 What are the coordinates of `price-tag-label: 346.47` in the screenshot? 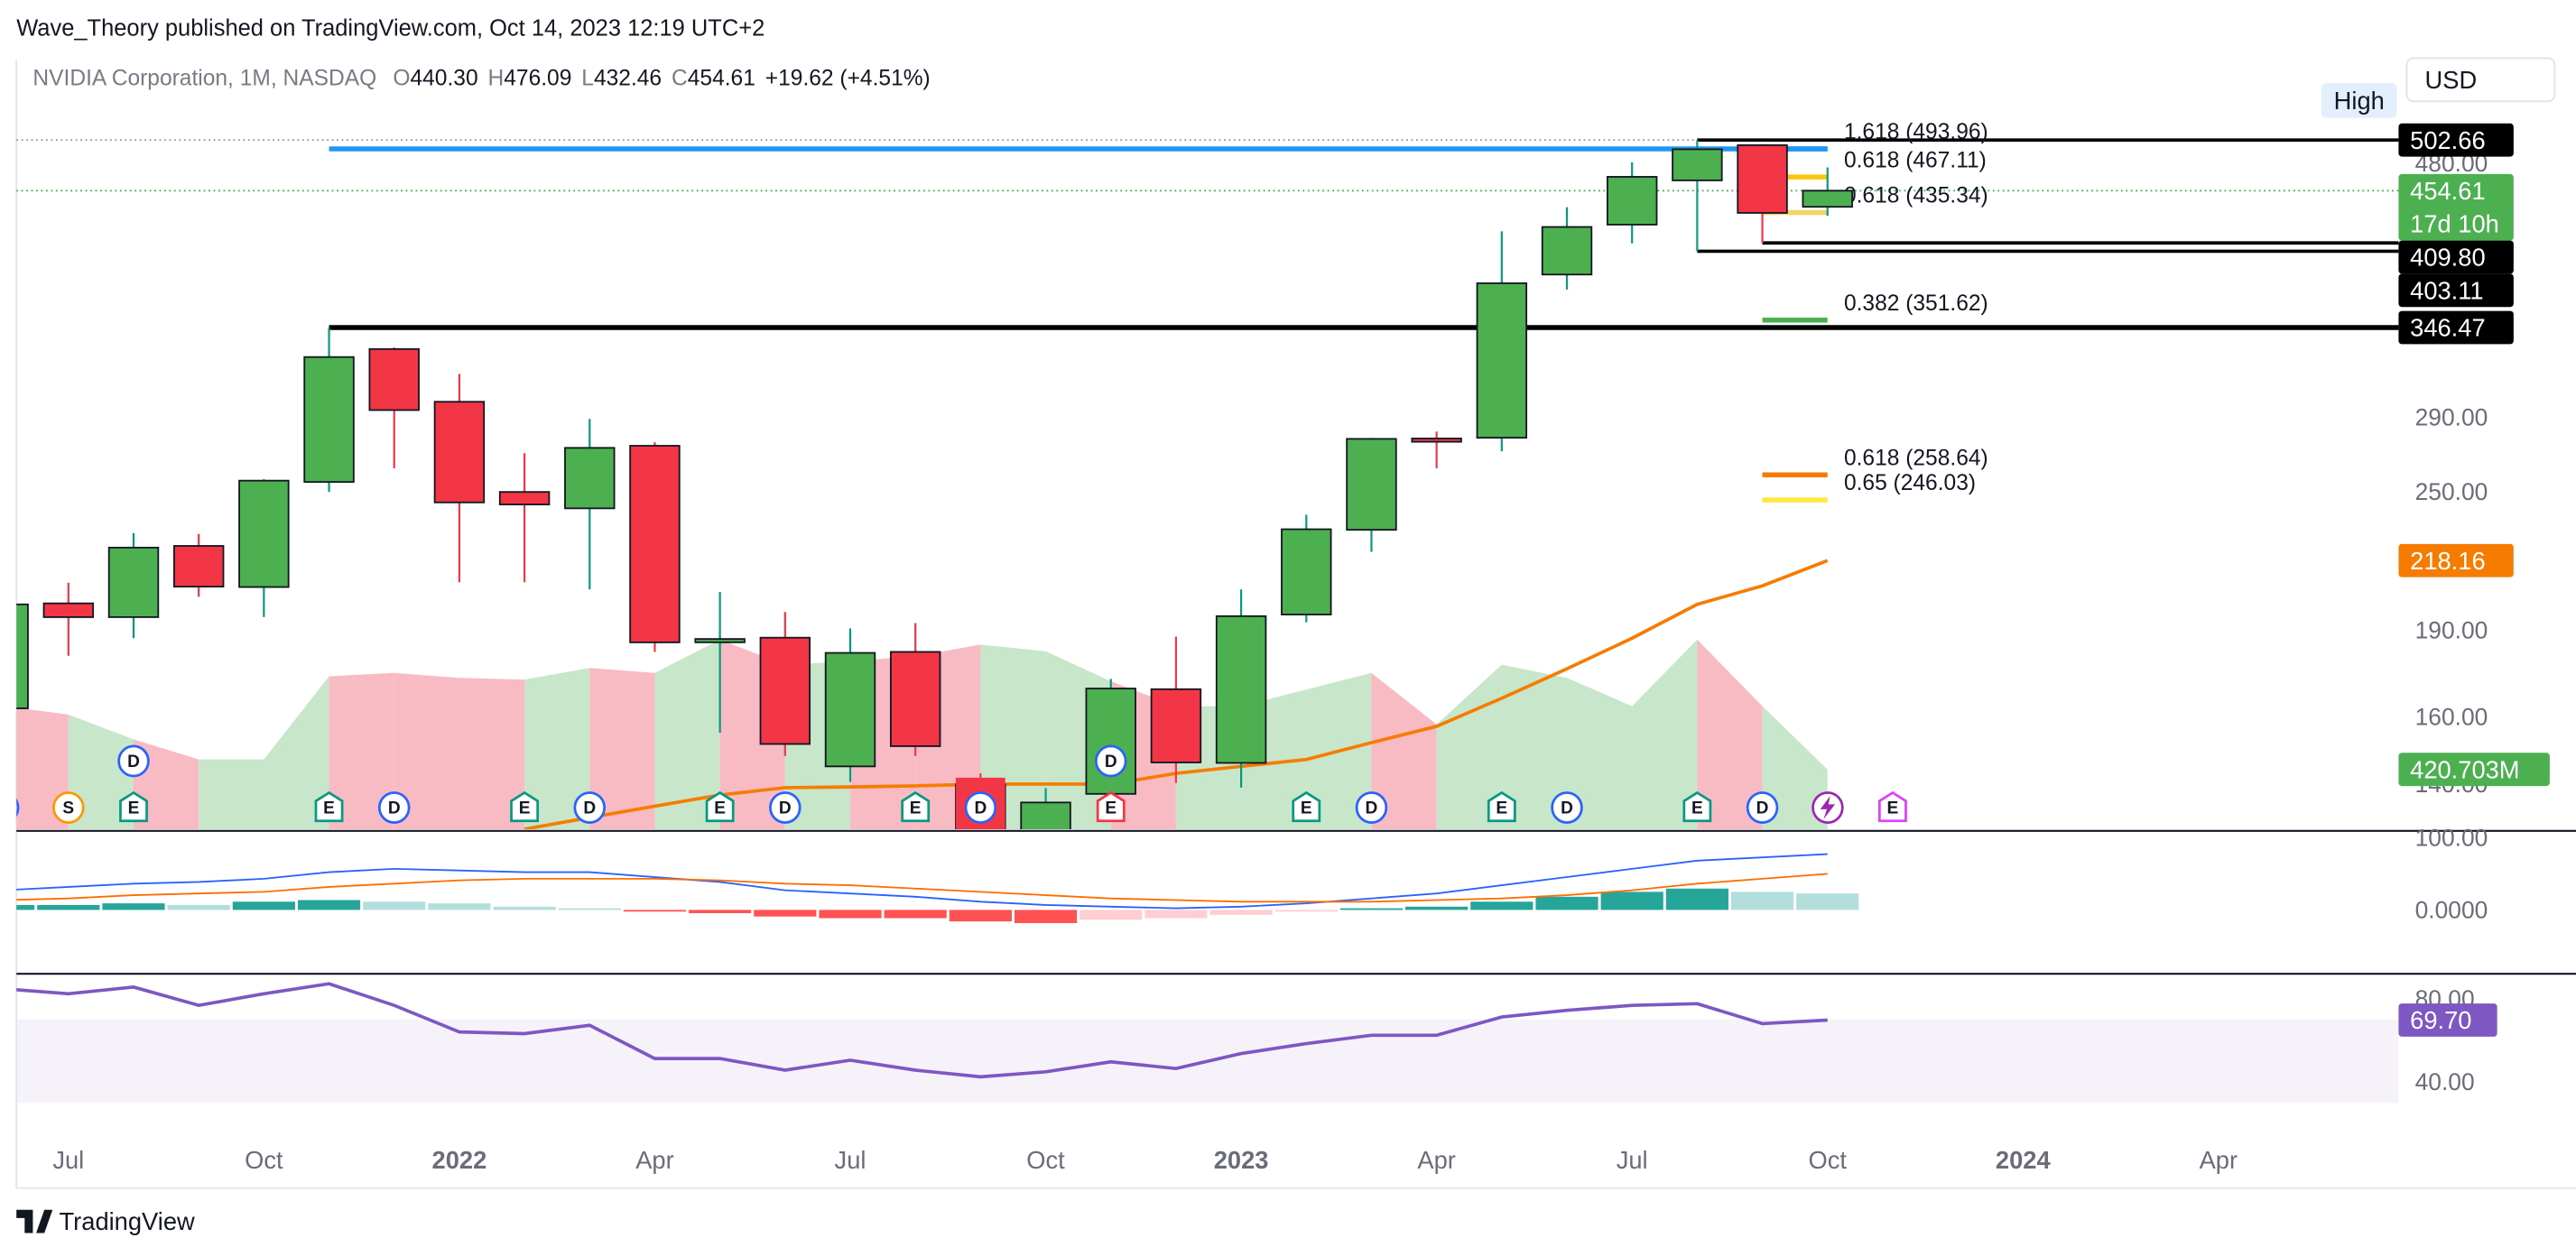 It's located at (2447, 327).